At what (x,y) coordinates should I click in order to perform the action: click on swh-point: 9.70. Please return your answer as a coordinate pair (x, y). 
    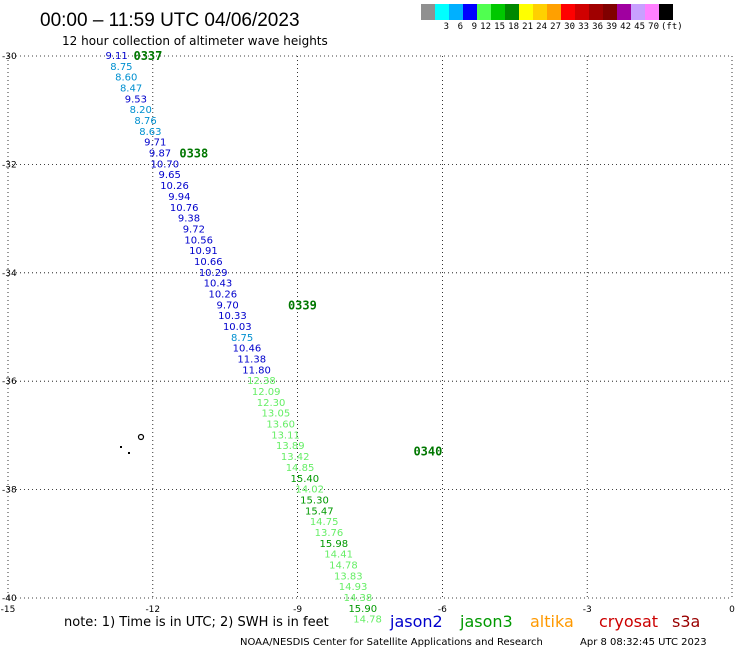
    Looking at the image, I should click on (227, 305).